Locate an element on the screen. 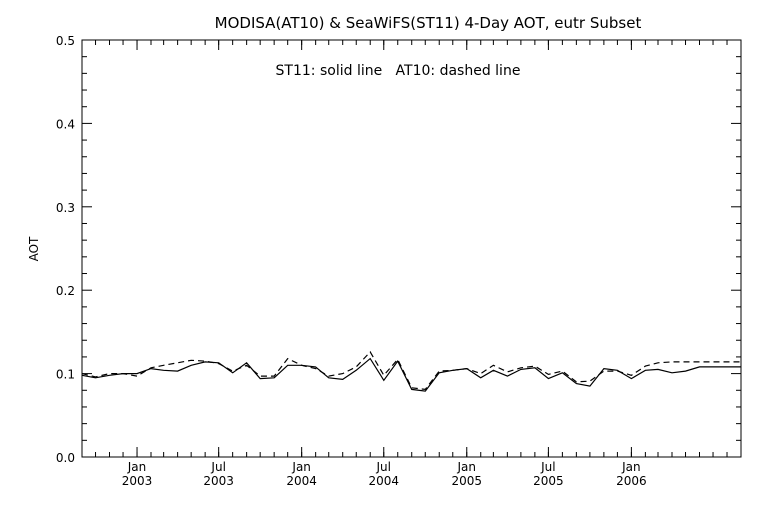  series-line-st11 is located at coordinates (411, 374).